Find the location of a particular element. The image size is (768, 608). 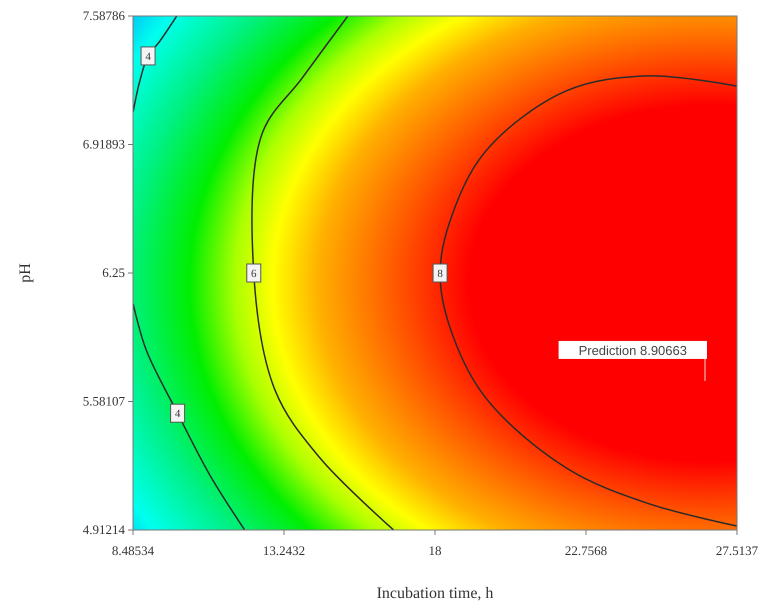

series-label: 8 is located at coordinates (440, 274).